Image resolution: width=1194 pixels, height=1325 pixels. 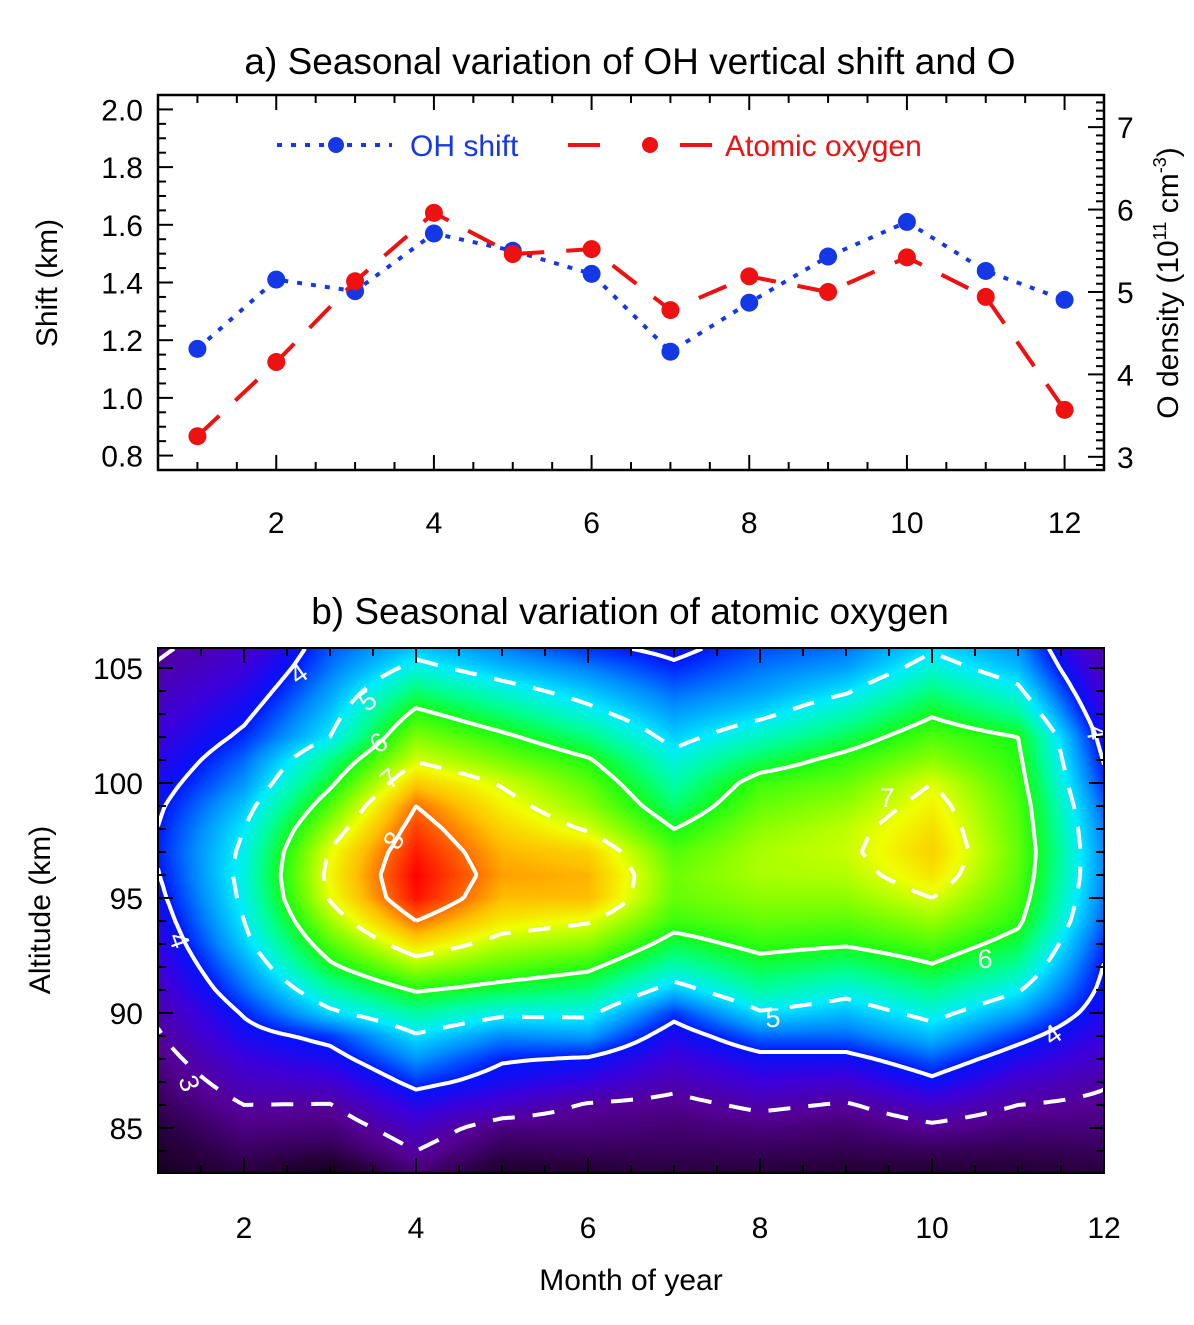 What do you see at coordinates (40, 910) in the screenshot?
I see `panel-b-y-axis-label: Altitude (km)` at bounding box center [40, 910].